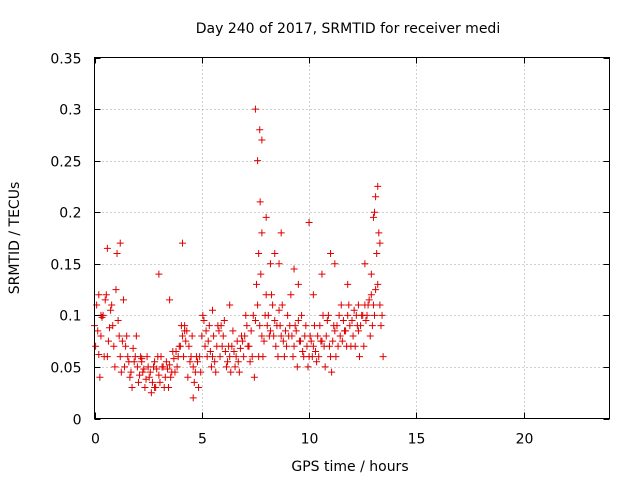 This screenshot has width=640, height=480. What do you see at coordinates (525, 440) in the screenshot?
I see `x-tick-label: 20` at bounding box center [525, 440].